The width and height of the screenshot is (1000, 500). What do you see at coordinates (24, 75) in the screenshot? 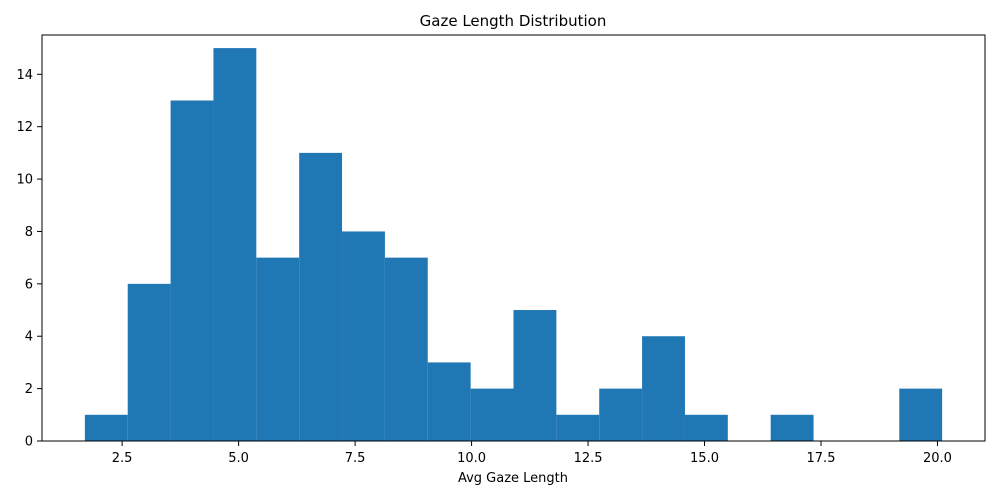
I see `y-tick-label: 14` at bounding box center [24, 75].